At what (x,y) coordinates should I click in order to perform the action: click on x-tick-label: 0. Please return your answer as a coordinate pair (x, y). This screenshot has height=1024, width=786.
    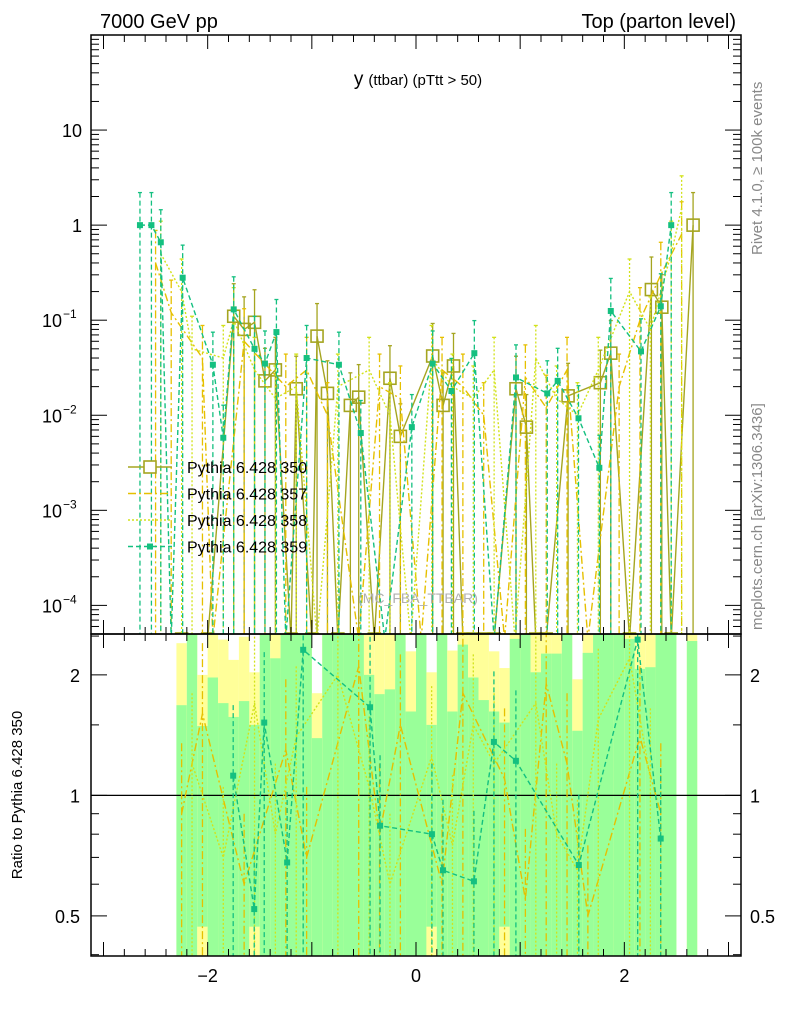
    Looking at the image, I should click on (416, 976).